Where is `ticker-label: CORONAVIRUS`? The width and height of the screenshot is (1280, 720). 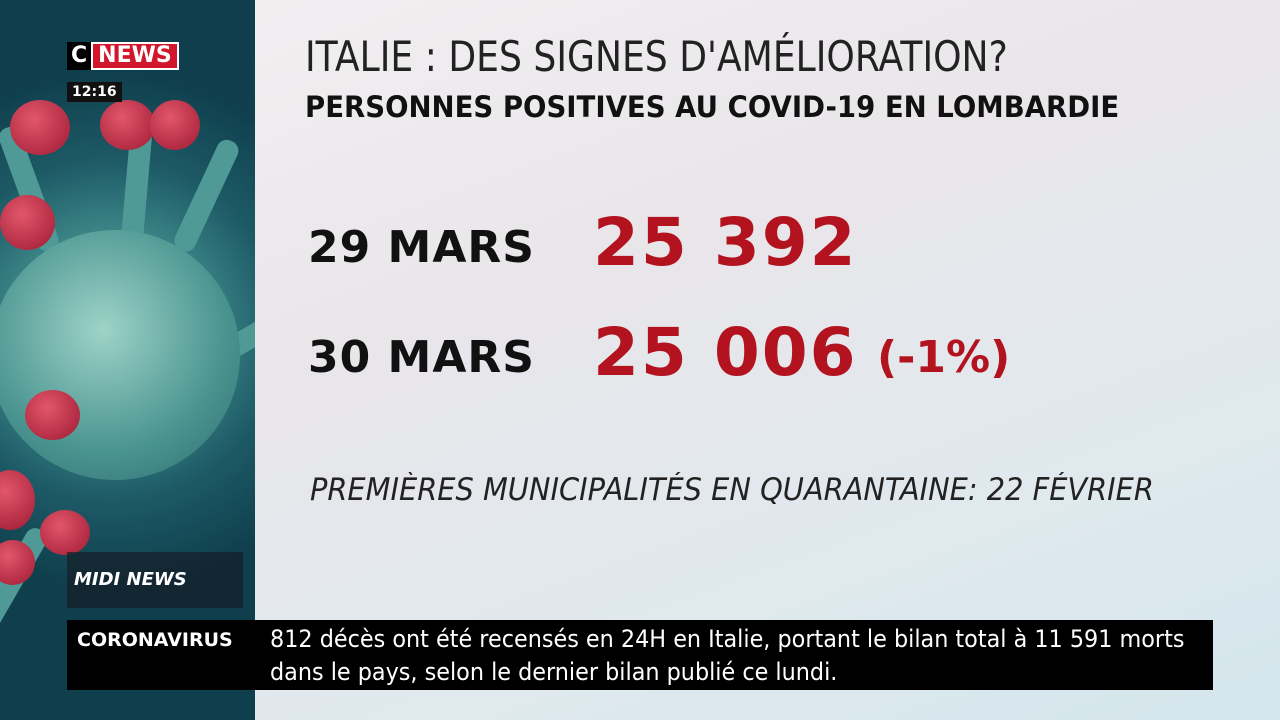 ticker-label: CORONAVIRUS is located at coordinates (155, 640).